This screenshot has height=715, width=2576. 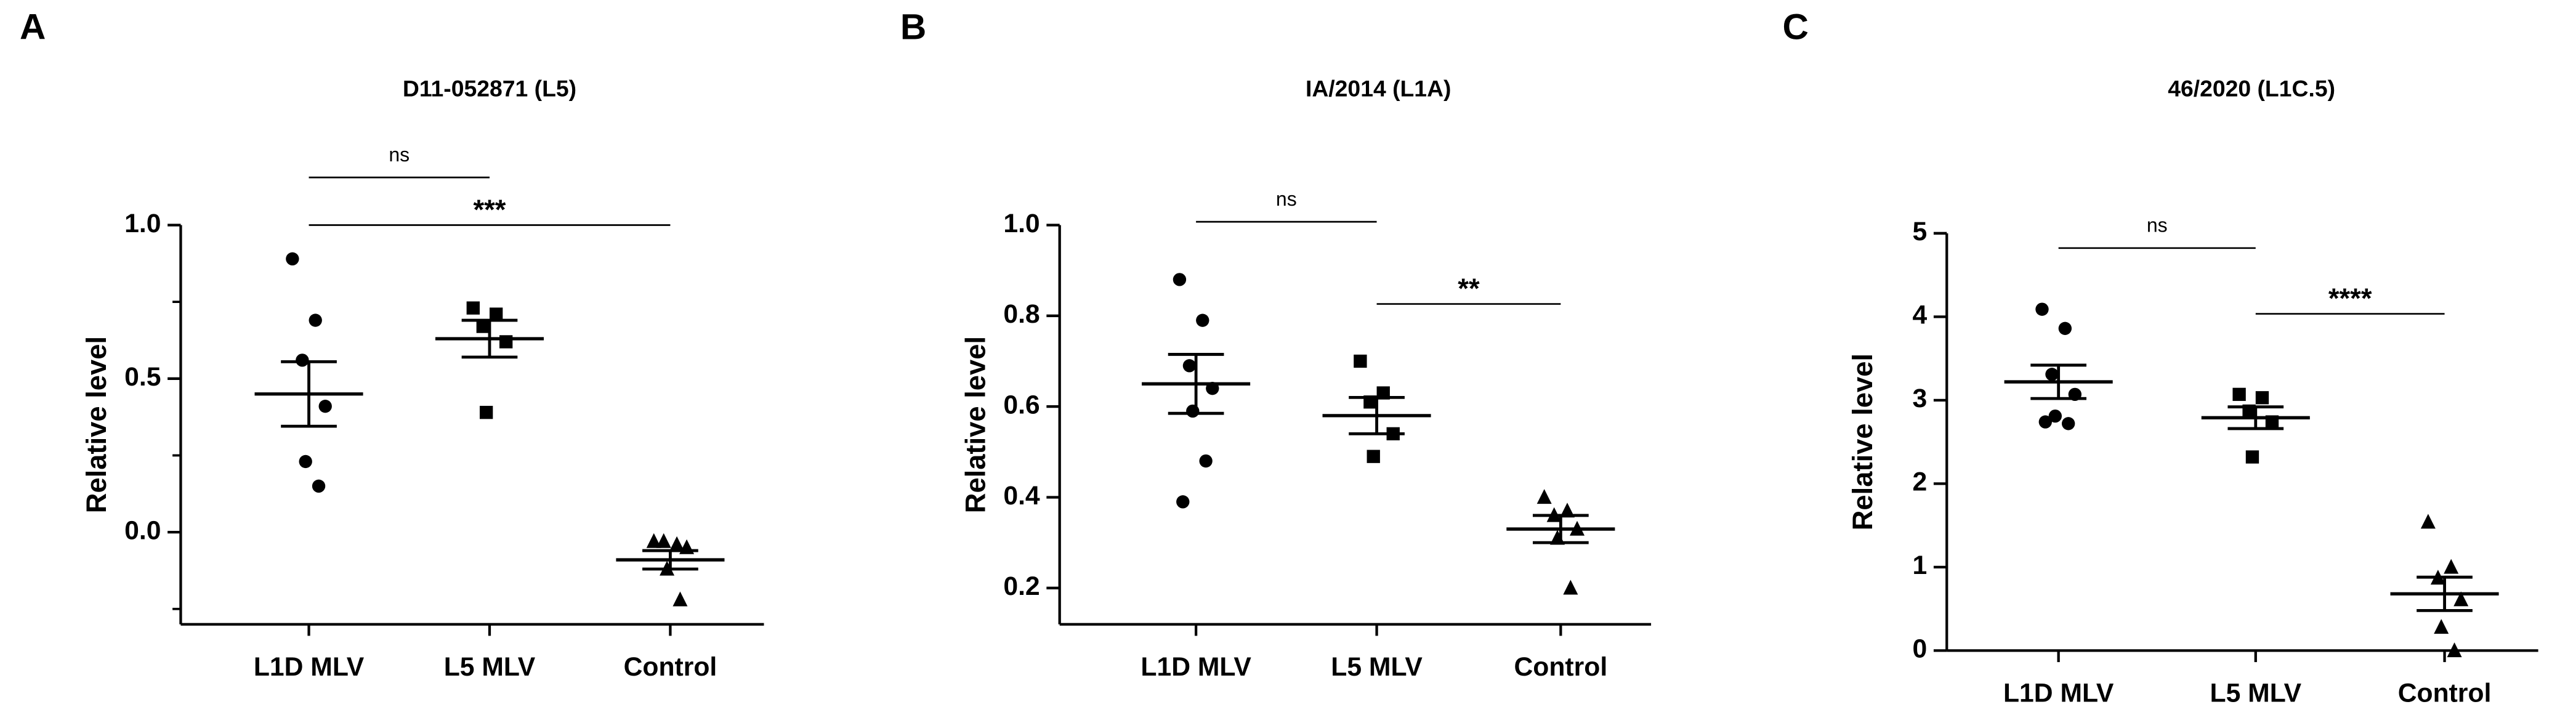 I want to click on y-tick-label: 0.0, so click(x=142, y=530).